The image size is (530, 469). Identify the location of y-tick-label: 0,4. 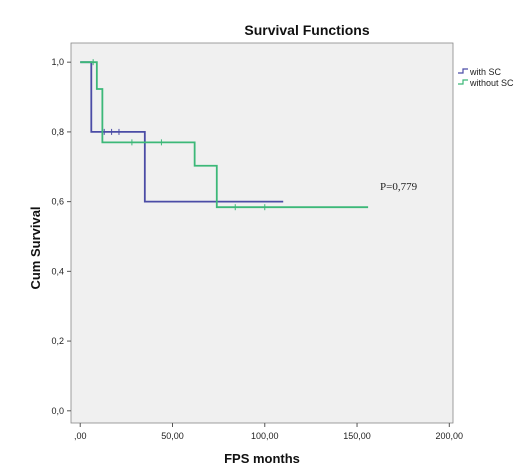
(57, 271).